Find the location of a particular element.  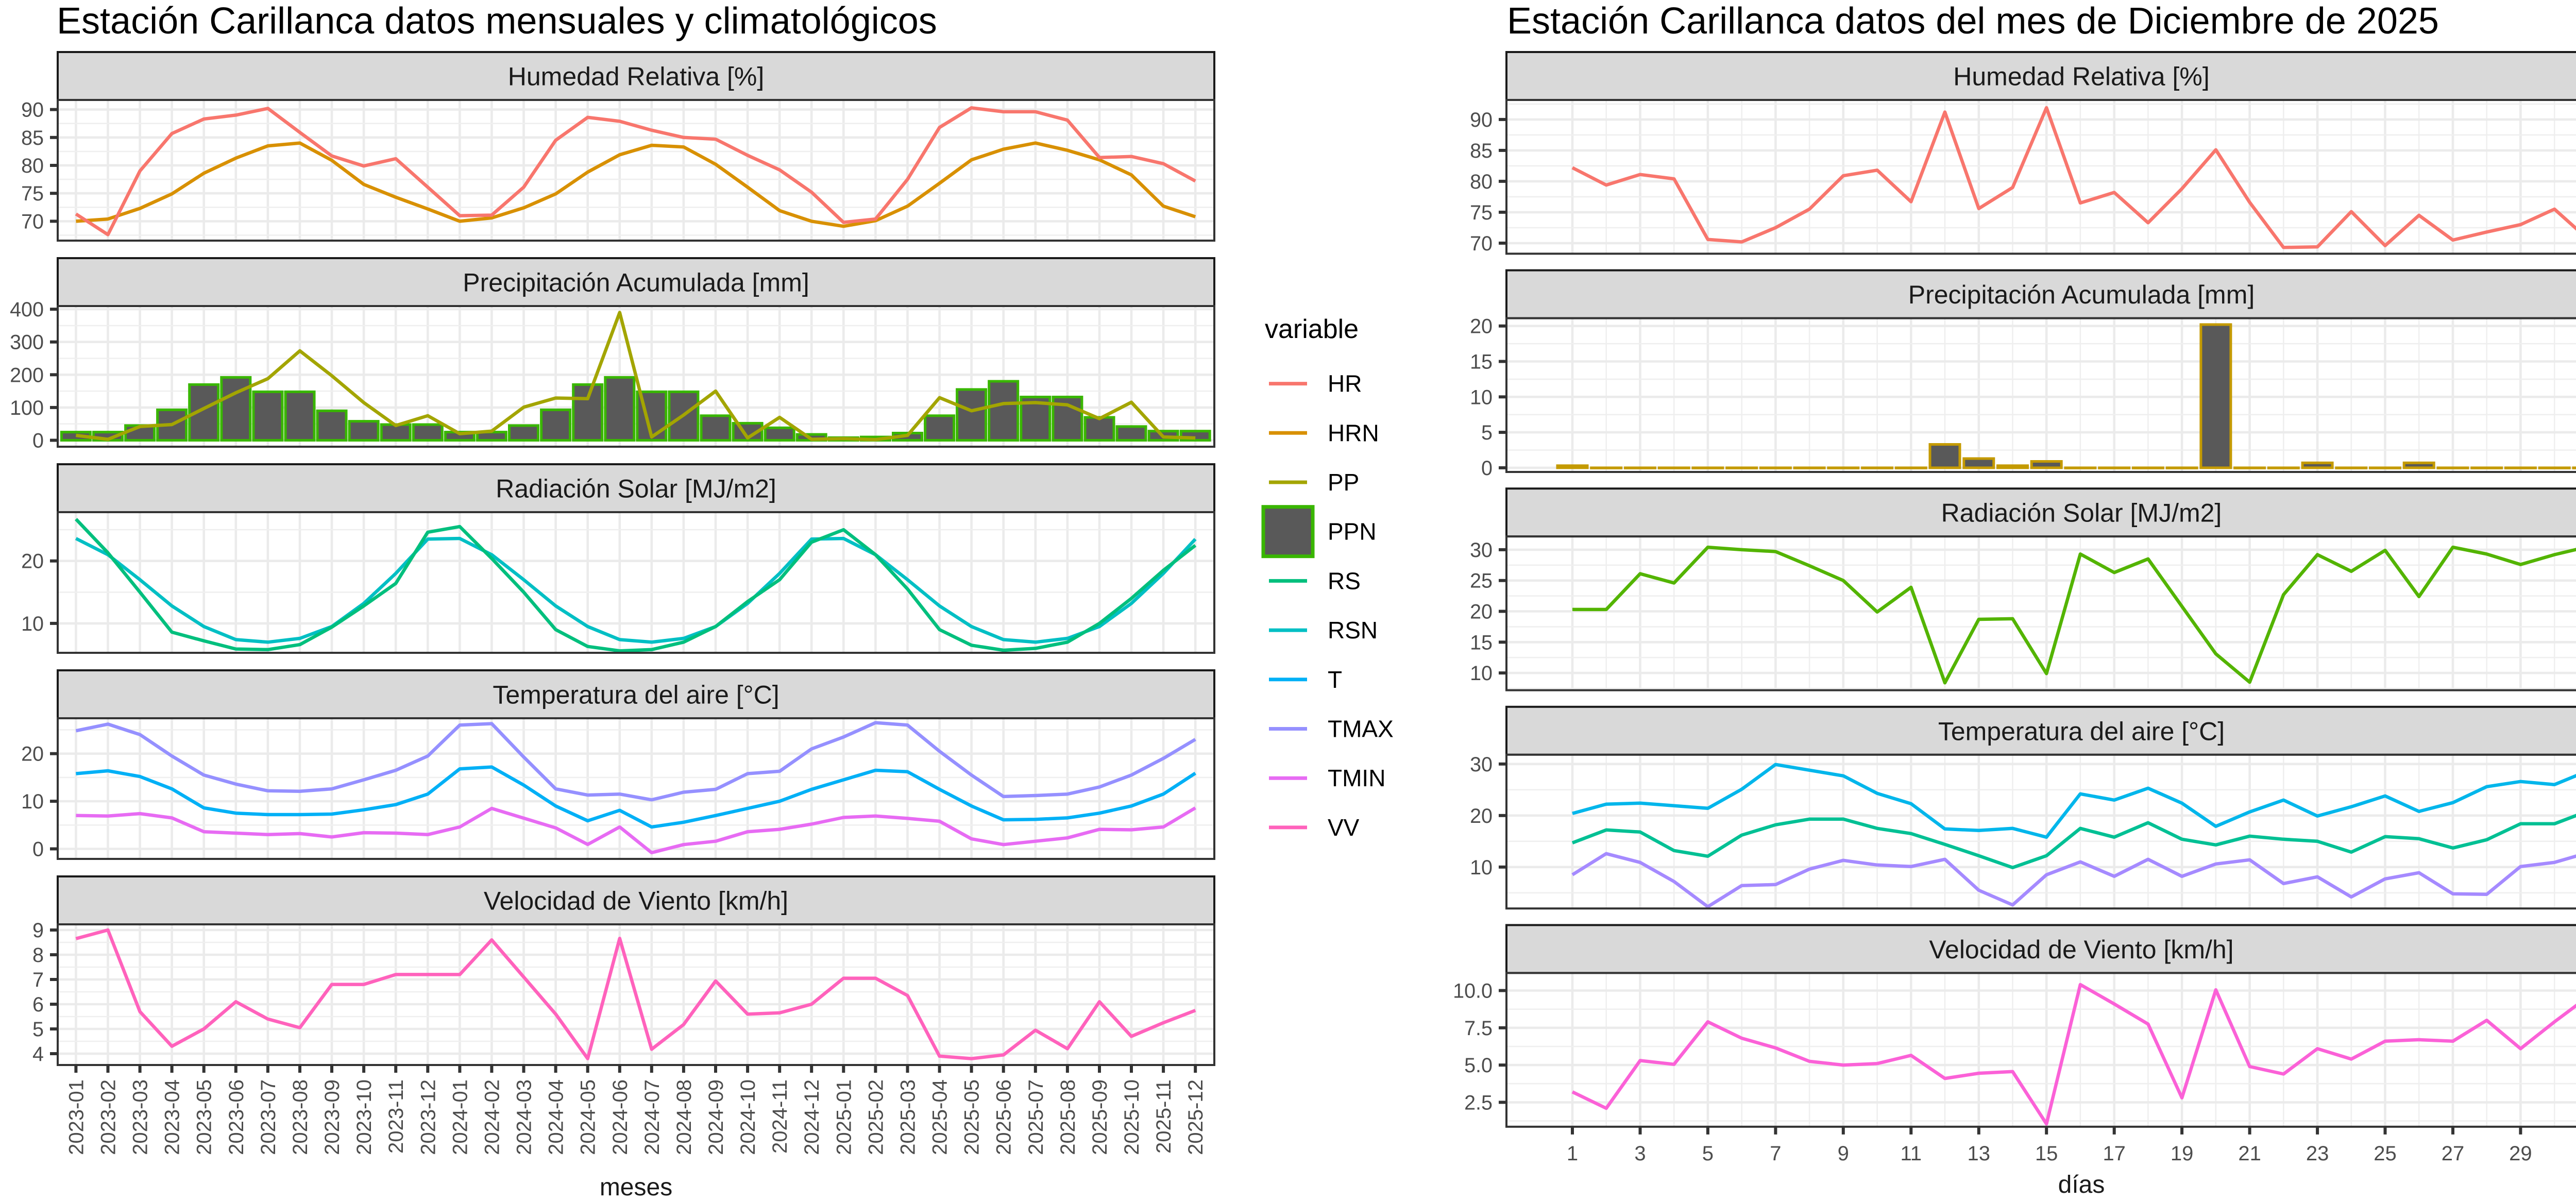

svg-text: 6 is located at coordinates (38, 1004).